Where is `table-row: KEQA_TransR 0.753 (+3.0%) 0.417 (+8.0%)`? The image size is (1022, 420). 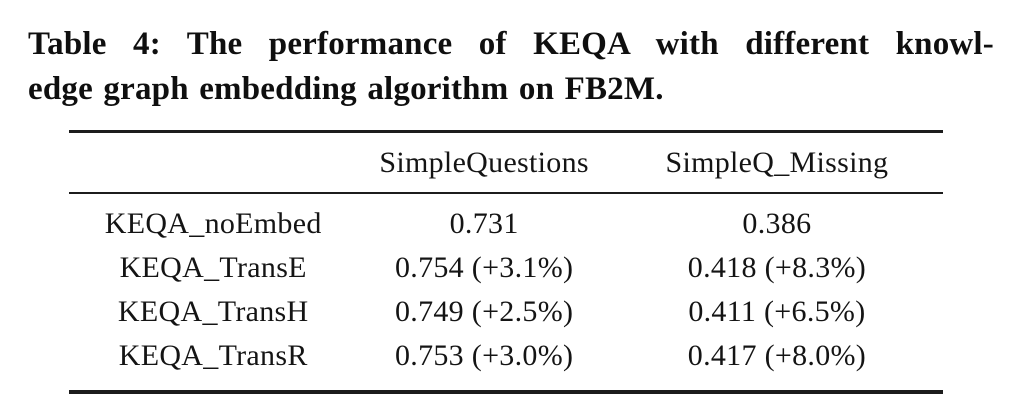
table-row: KEQA_TransR 0.753 (+3.0%) 0.417 (+8.0%) is located at coordinates (506, 363).